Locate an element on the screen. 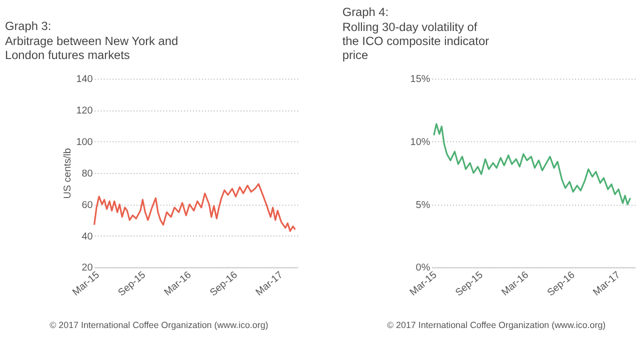 The image size is (640, 347). chart-title: Graph 3: is located at coordinates (28, 26).